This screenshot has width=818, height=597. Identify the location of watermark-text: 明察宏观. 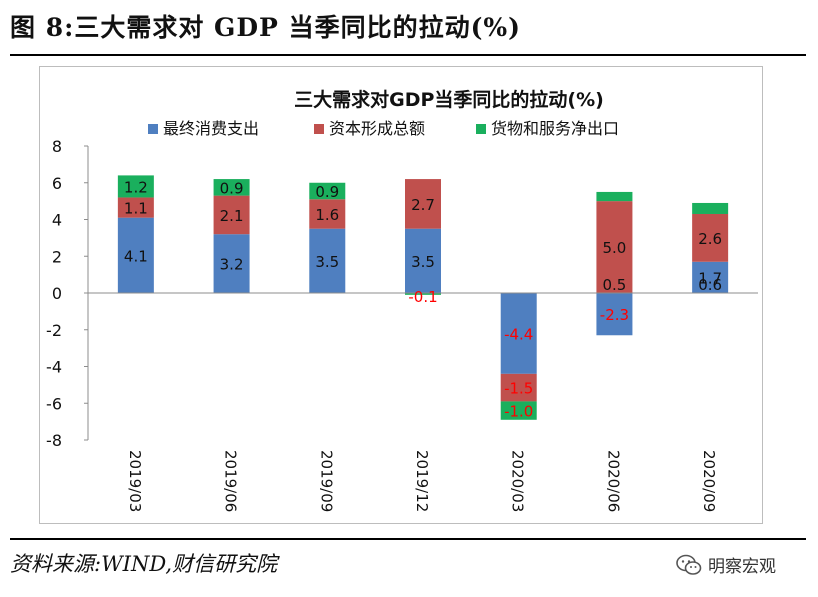
(742, 567).